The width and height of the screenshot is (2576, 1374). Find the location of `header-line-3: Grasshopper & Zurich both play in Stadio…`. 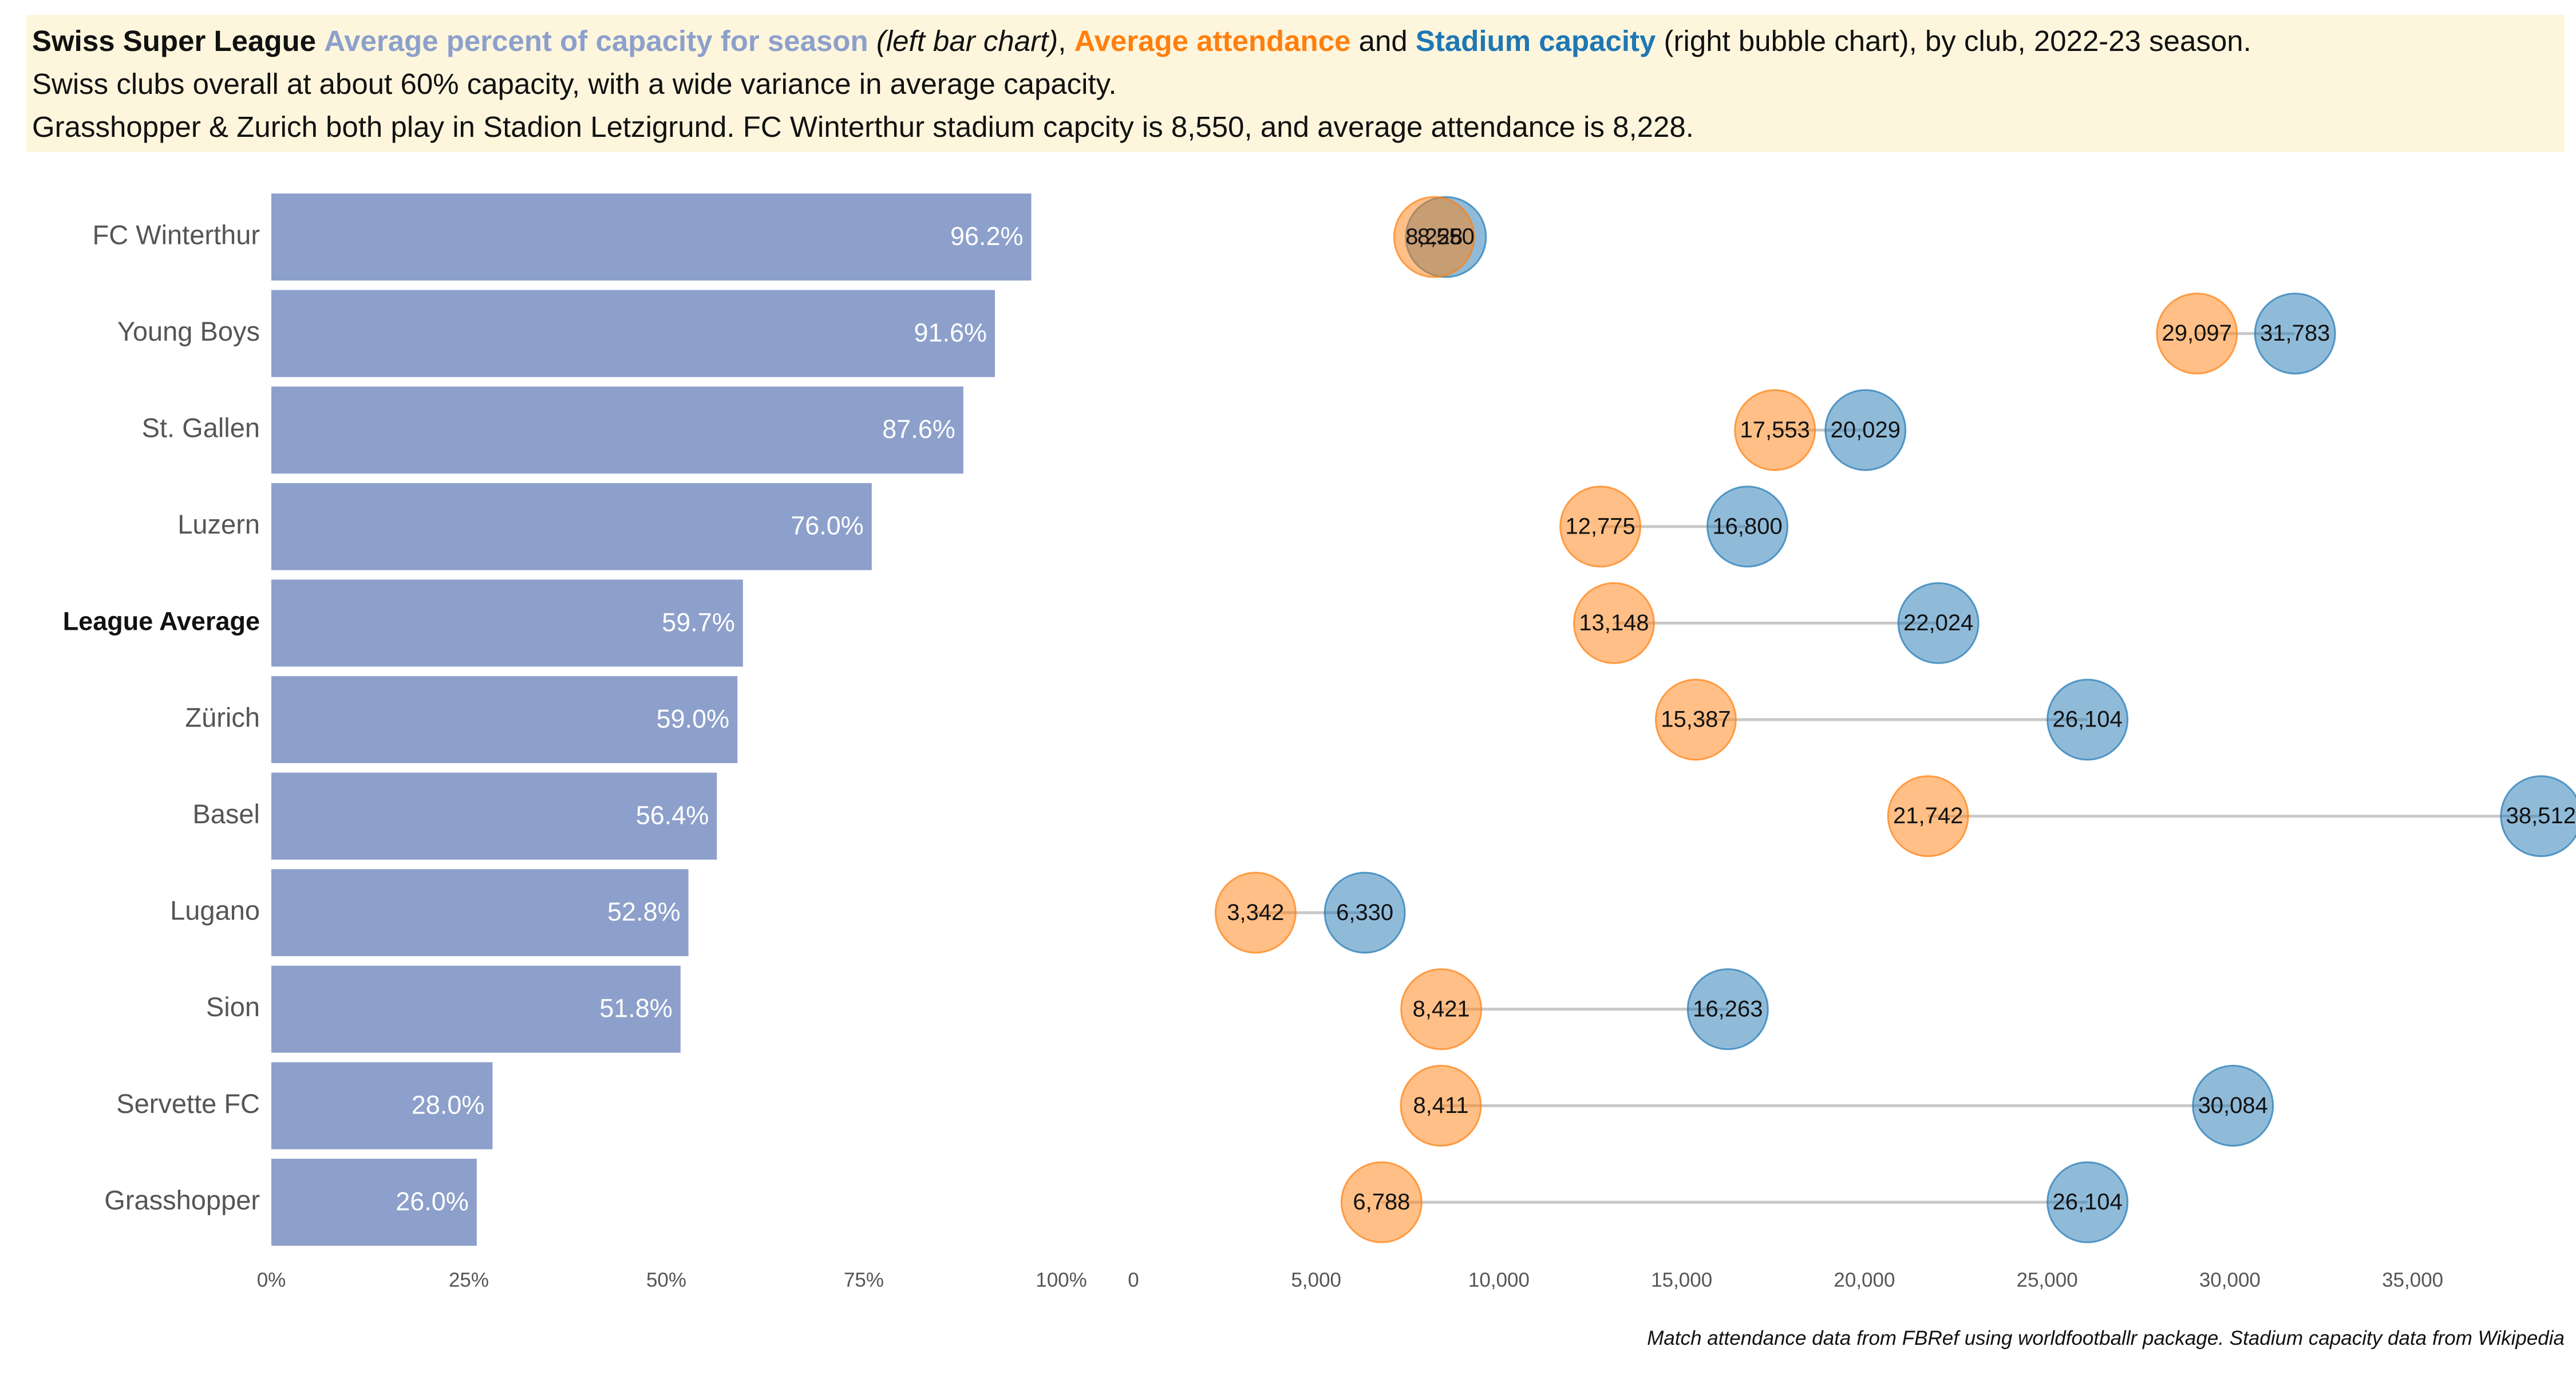

header-line-3: Grasshopper & Zurich both play in Stadio… is located at coordinates (863, 126).